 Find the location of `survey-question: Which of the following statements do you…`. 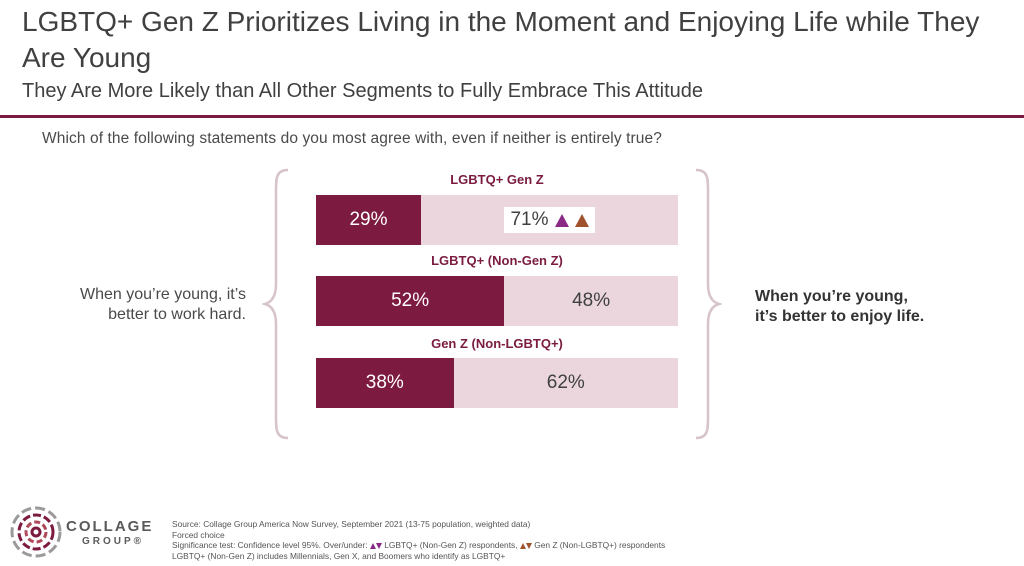

survey-question: Which of the following statements do you… is located at coordinates (352, 138).